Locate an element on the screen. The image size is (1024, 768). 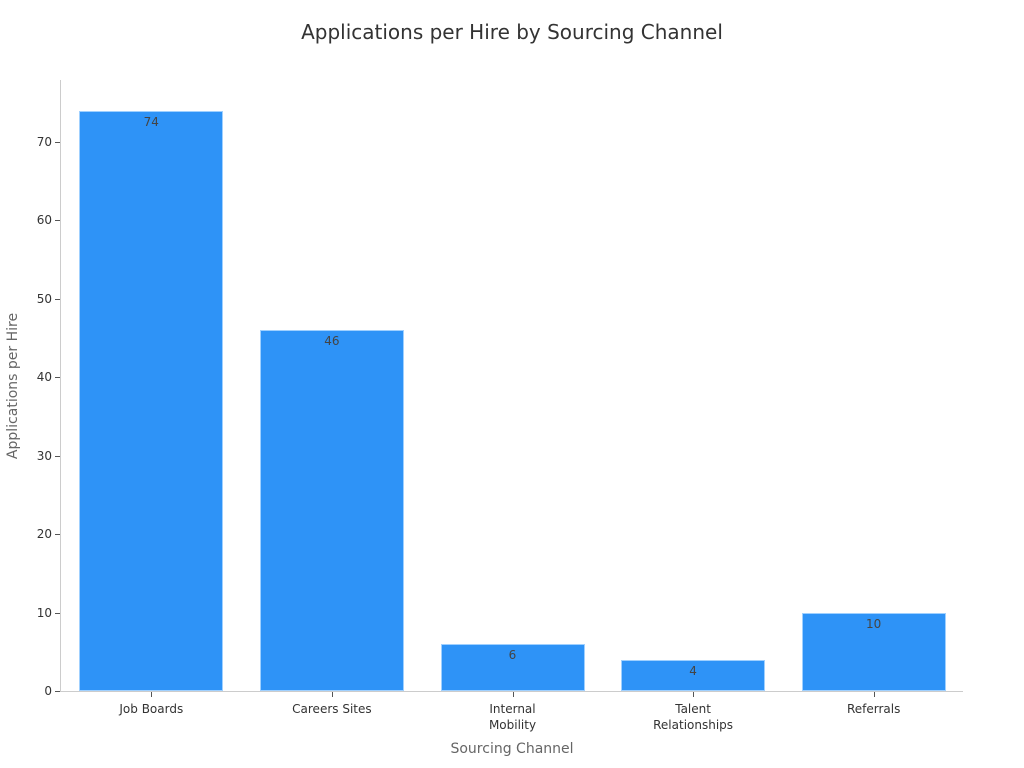
bar-value-label: 4 is located at coordinates (693, 670).